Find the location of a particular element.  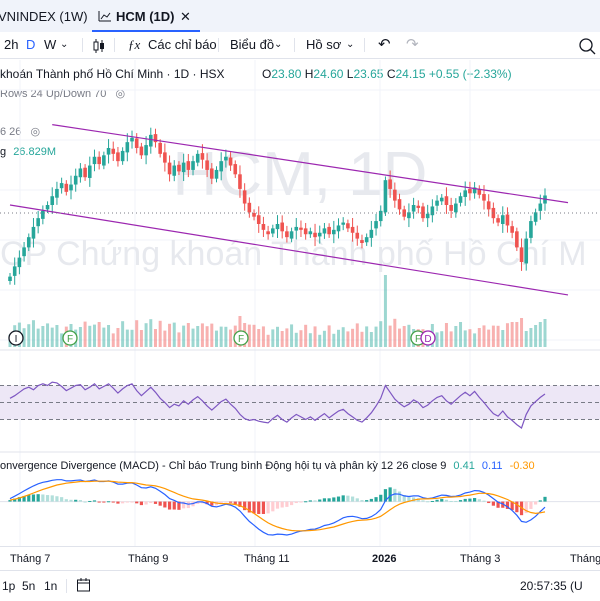

tab-vnindex: VNINDEX (1W) is located at coordinates (44, 16).